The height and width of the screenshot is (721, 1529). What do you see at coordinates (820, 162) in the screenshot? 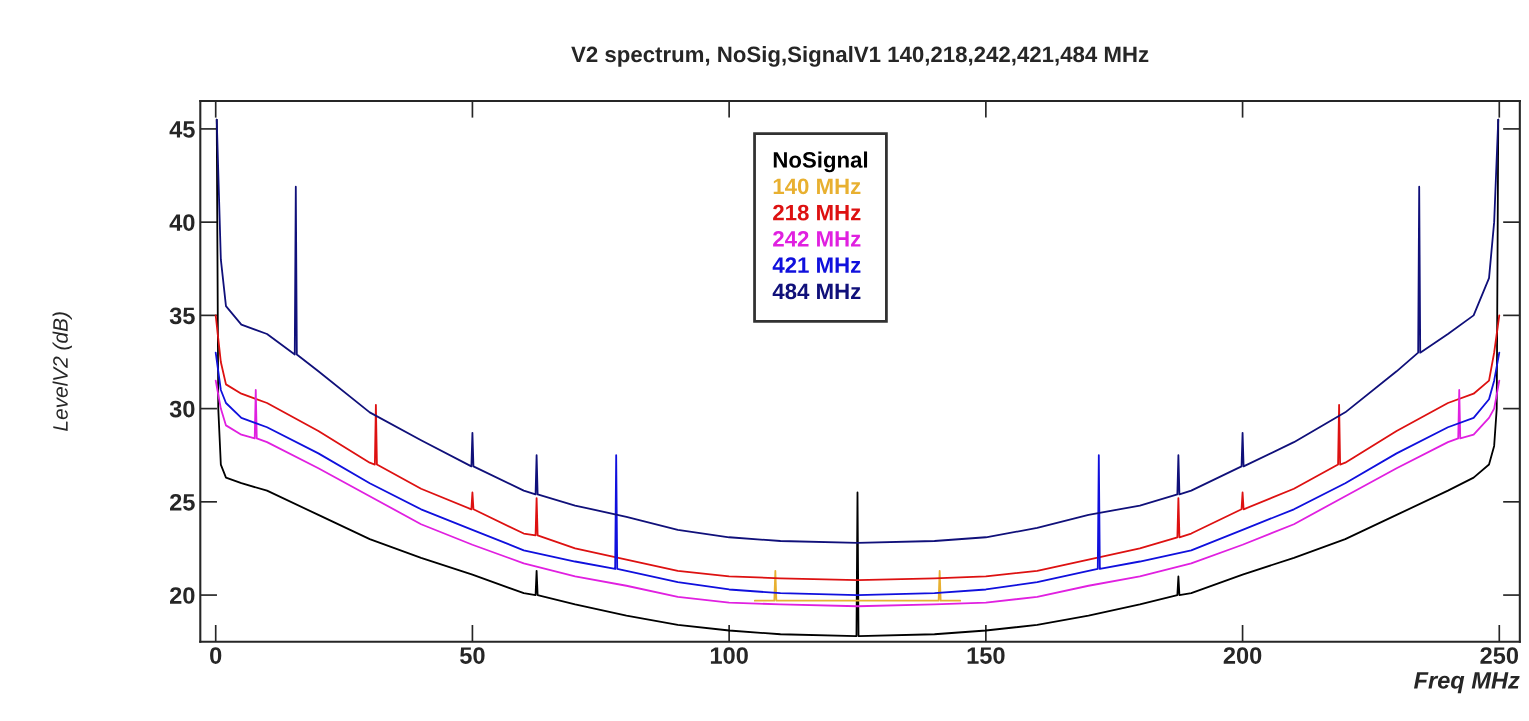
I see `text: NoSignal` at bounding box center [820, 162].